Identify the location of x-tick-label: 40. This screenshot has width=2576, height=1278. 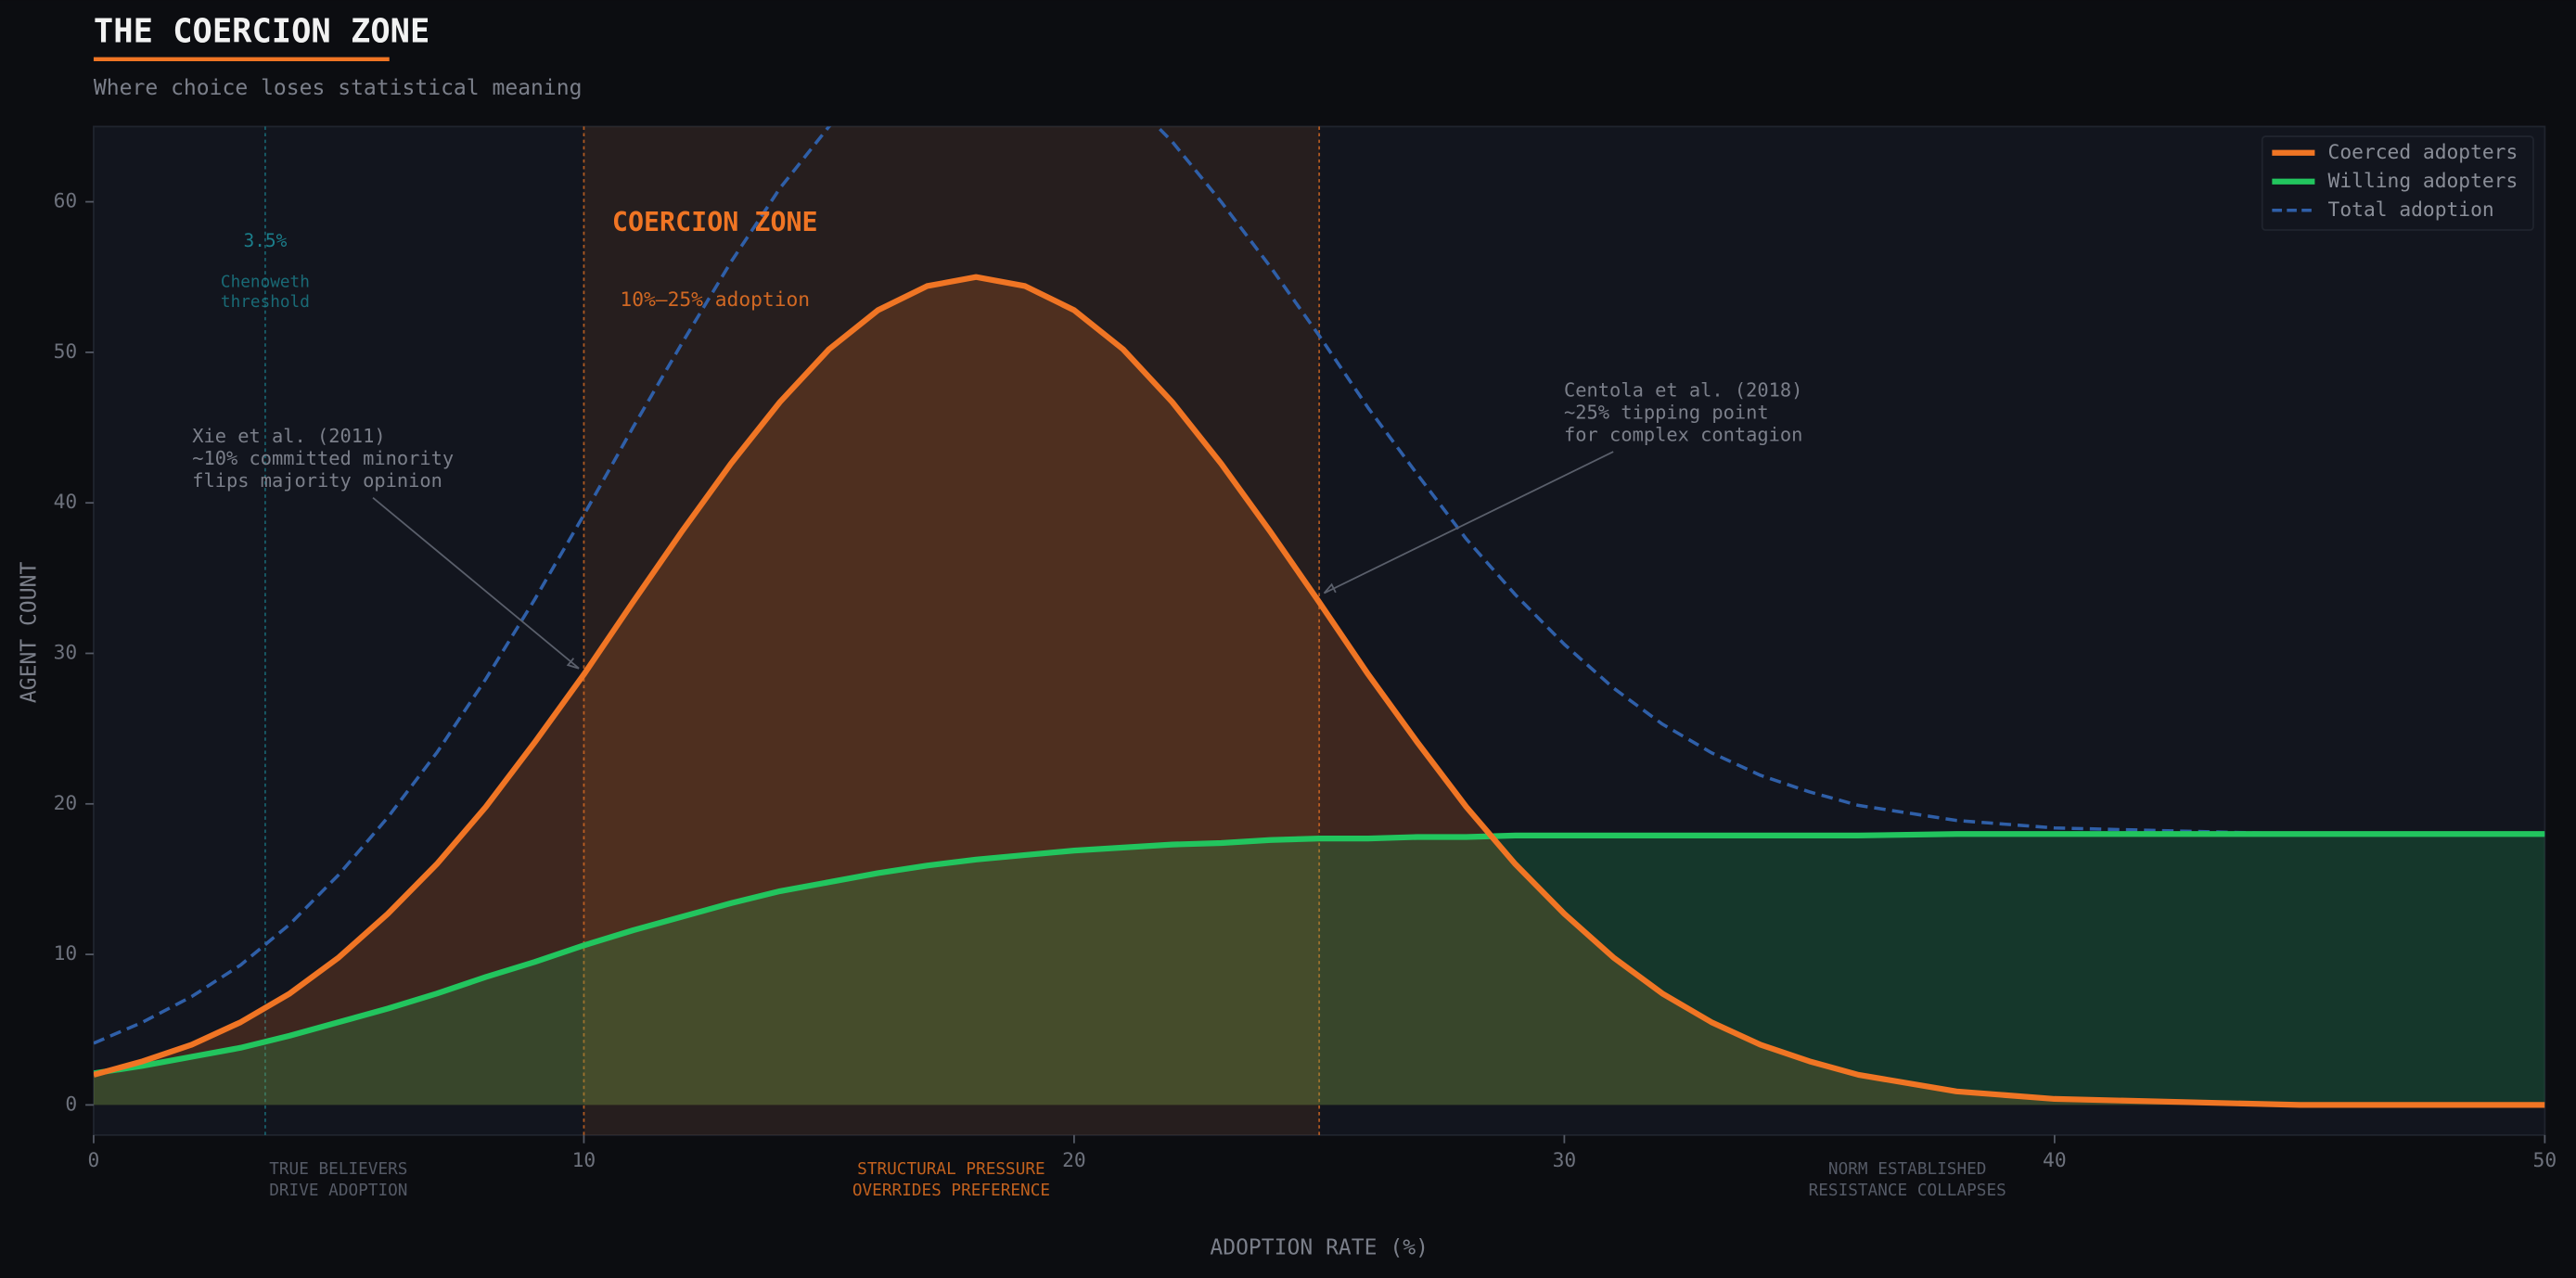
(2055, 1160).